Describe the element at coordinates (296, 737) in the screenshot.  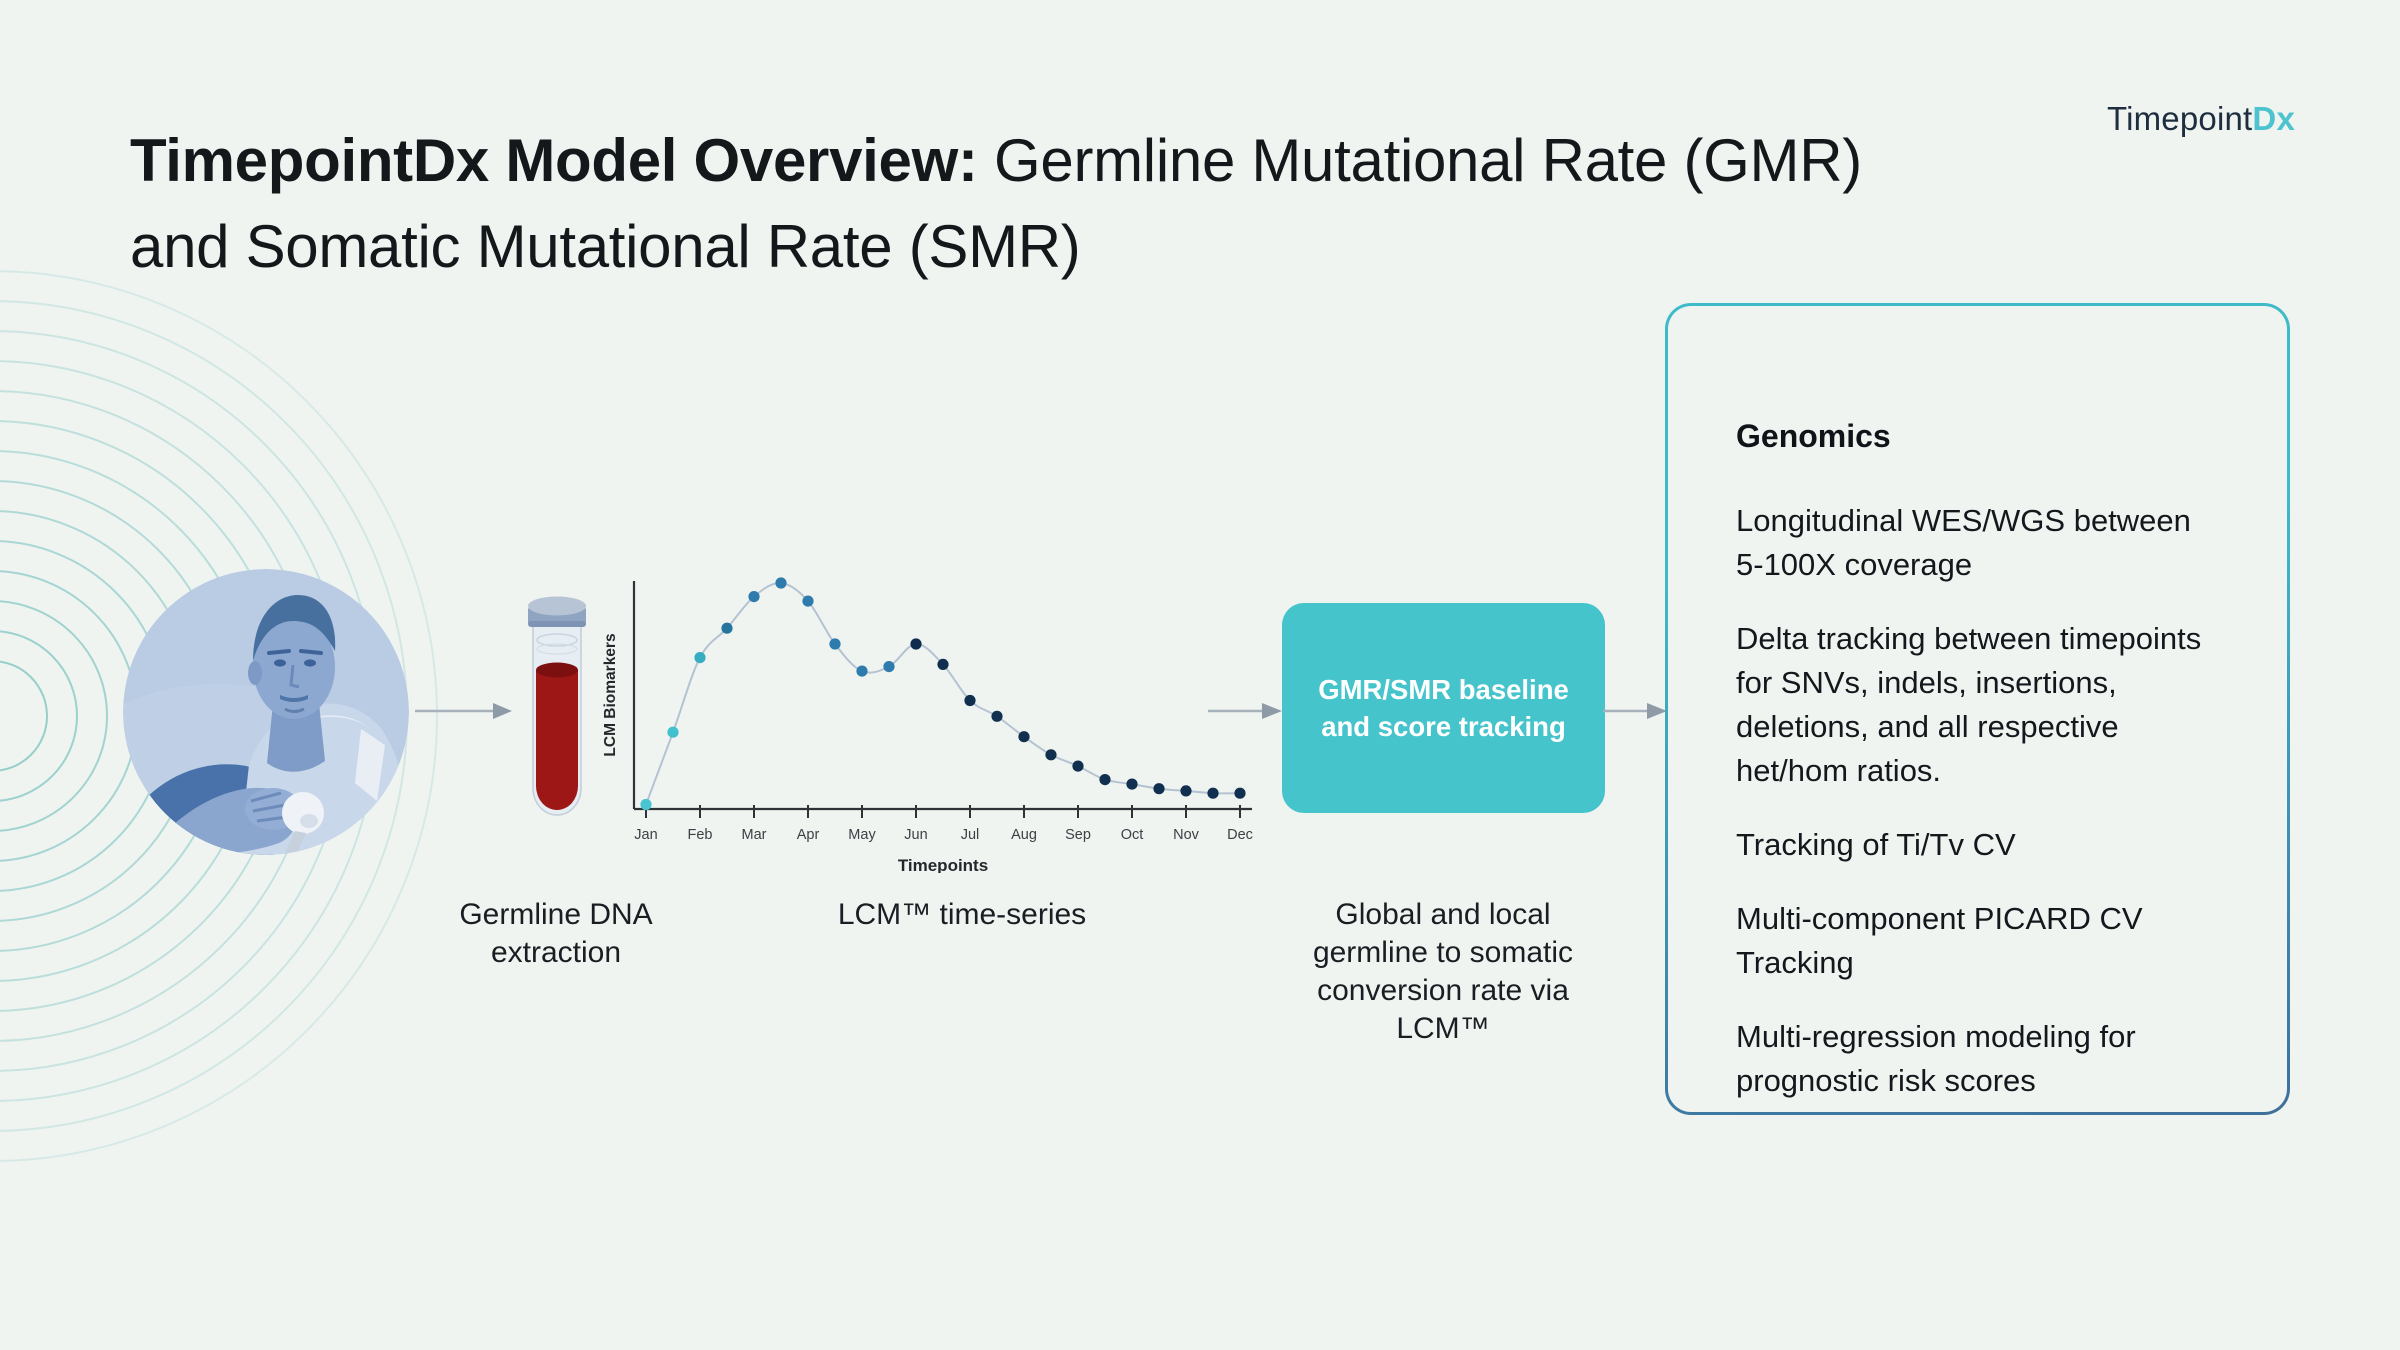
I see `neck` at that location.